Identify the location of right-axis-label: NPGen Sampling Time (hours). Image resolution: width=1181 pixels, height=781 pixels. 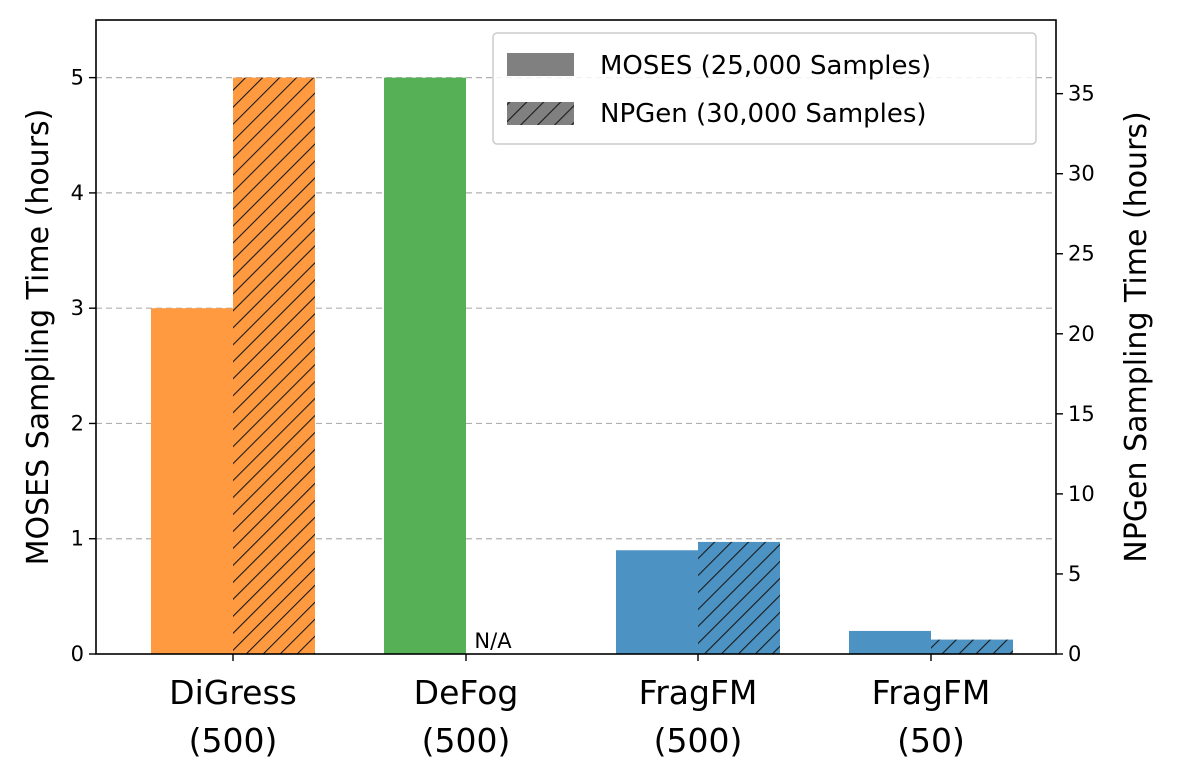
(1136, 336).